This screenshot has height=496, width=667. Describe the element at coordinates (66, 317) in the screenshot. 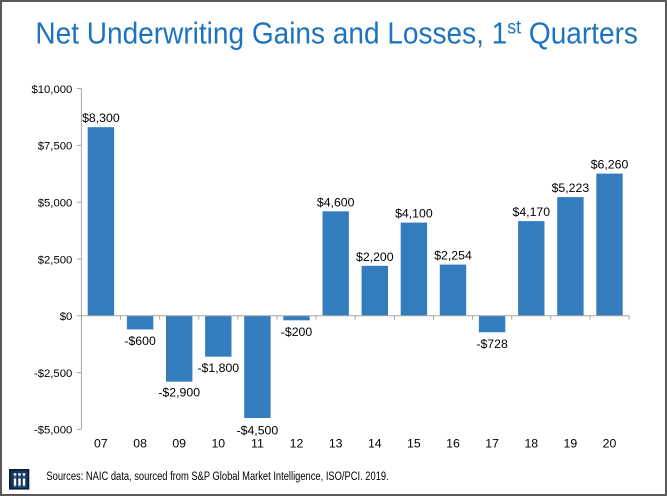

I see `svg-text: $0` at that location.